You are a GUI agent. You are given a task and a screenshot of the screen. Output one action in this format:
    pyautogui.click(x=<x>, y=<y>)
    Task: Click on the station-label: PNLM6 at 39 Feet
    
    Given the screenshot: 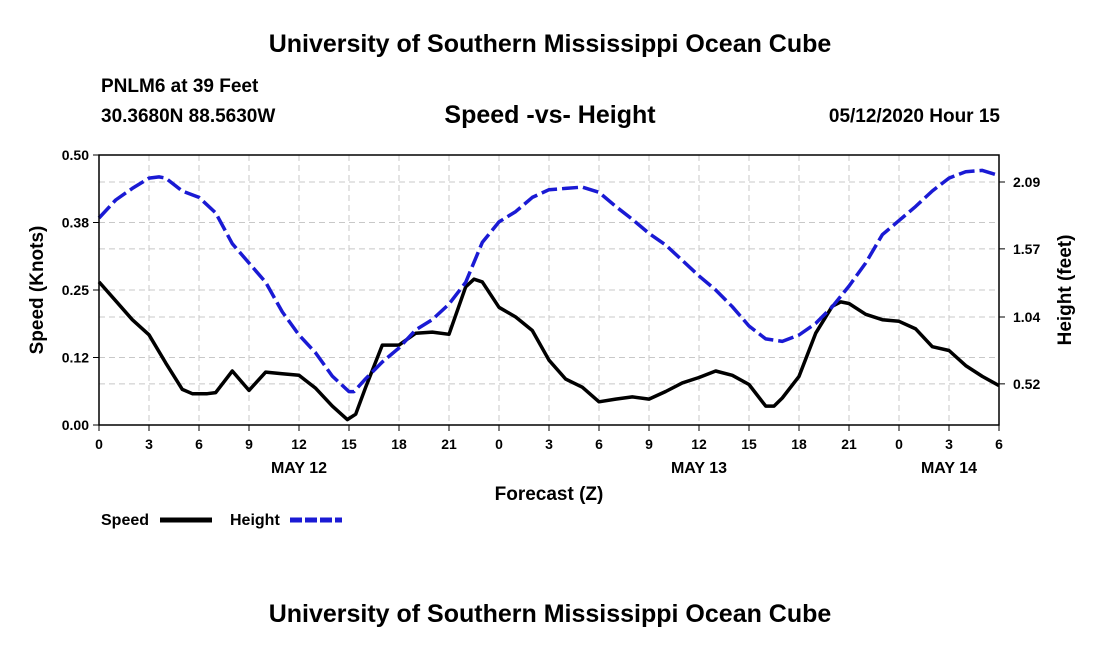 What is the action you would take?
    pyautogui.click(x=180, y=86)
    